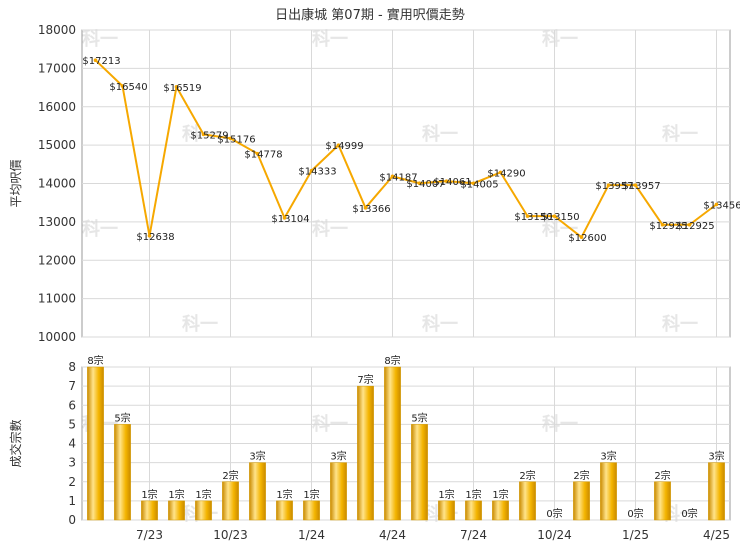 The width and height of the screenshot is (740, 550). What do you see at coordinates (695, 226) in the screenshot?
I see `price-data-label: $12925` at bounding box center [695, 226].